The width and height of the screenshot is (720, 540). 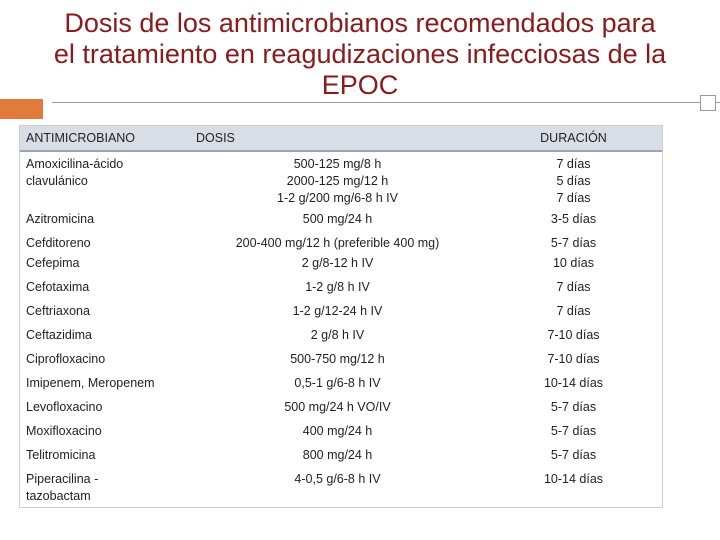 I want to click on cell-antimicrobiano: Cefepima, so click(x=53, y=263).